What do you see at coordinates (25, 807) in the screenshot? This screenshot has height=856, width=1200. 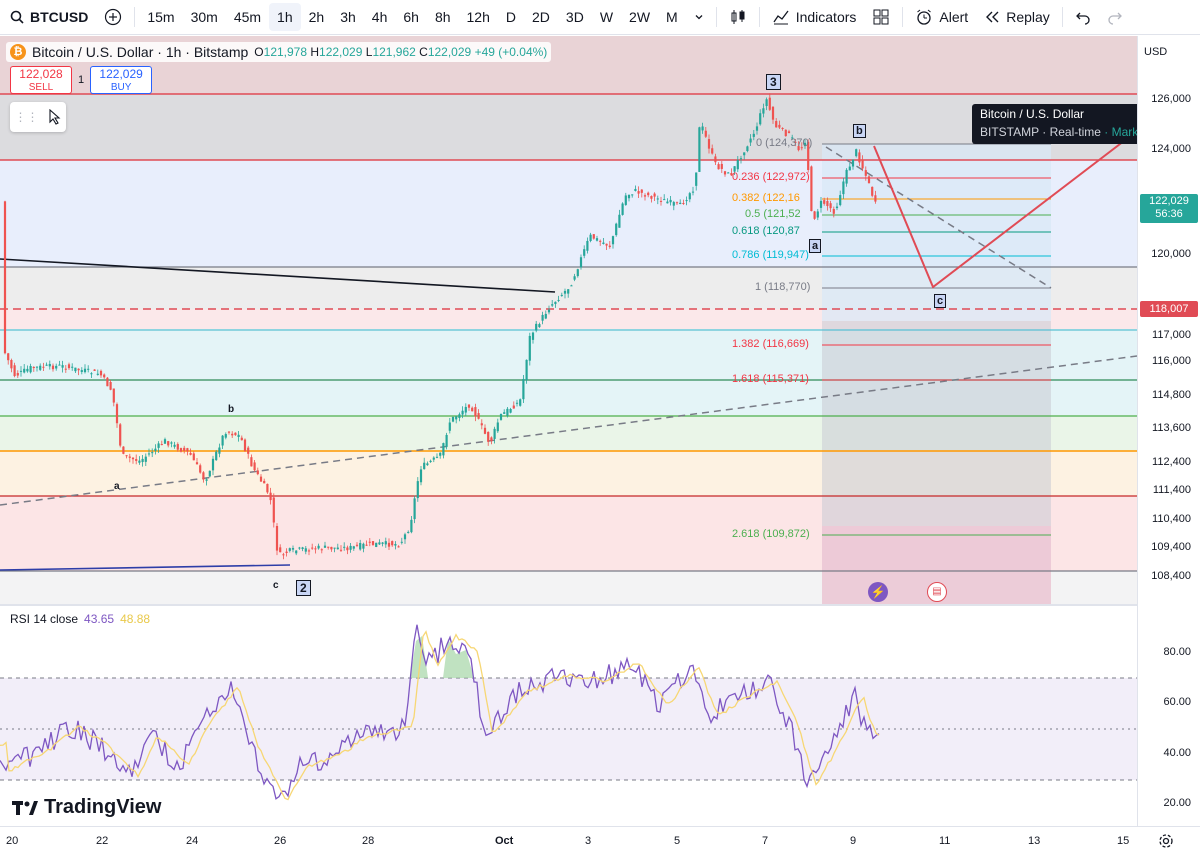 I see `tradingview-logo-icon` at bounding box center [25, 807].